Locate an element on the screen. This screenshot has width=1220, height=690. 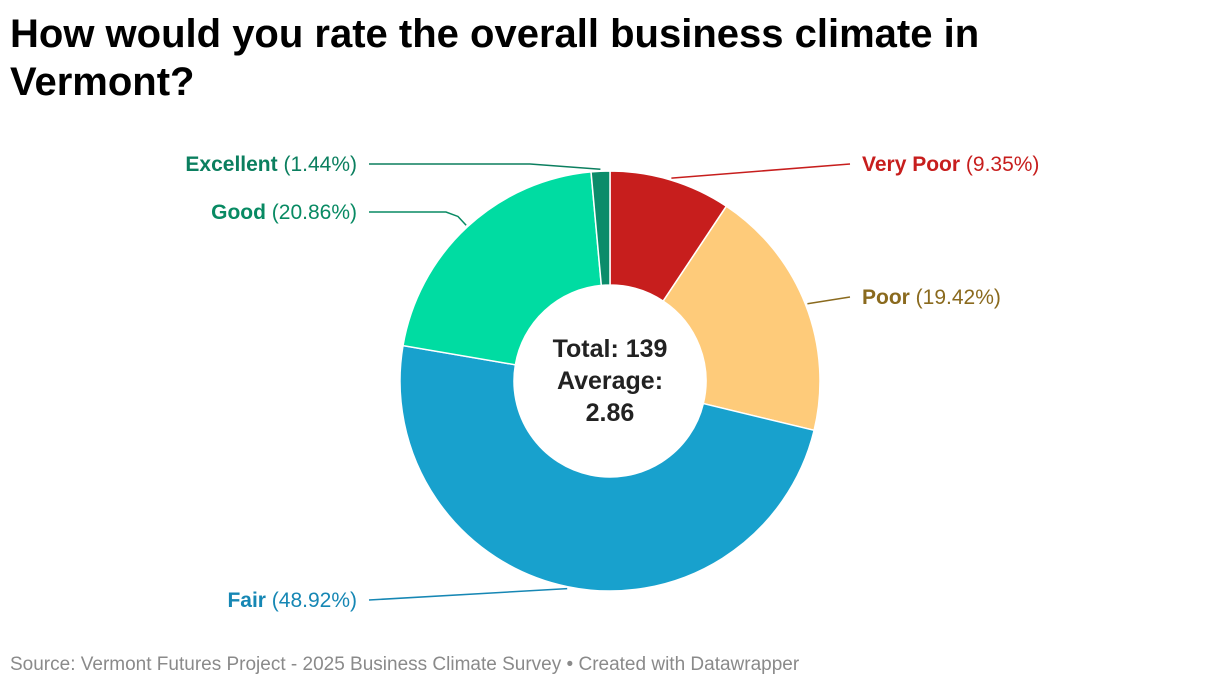
leader-line-good is located at coordinates (418, 218).